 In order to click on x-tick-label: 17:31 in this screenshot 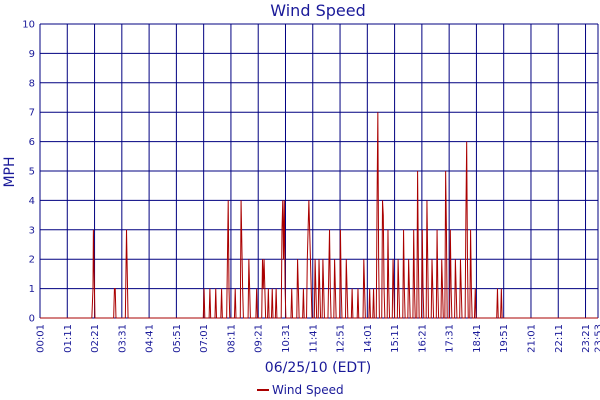, I will do `click(450, 338)`.